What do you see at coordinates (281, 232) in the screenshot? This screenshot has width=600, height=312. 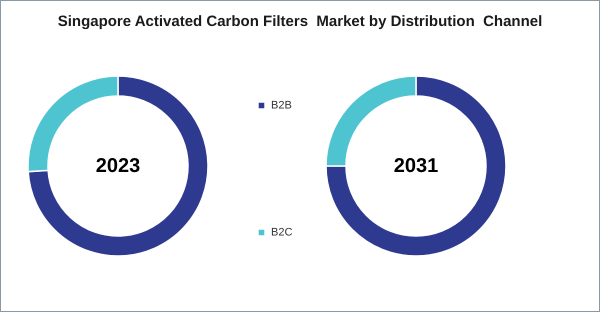 I see `legend-label: B2C` at bounding box center [281, 232].